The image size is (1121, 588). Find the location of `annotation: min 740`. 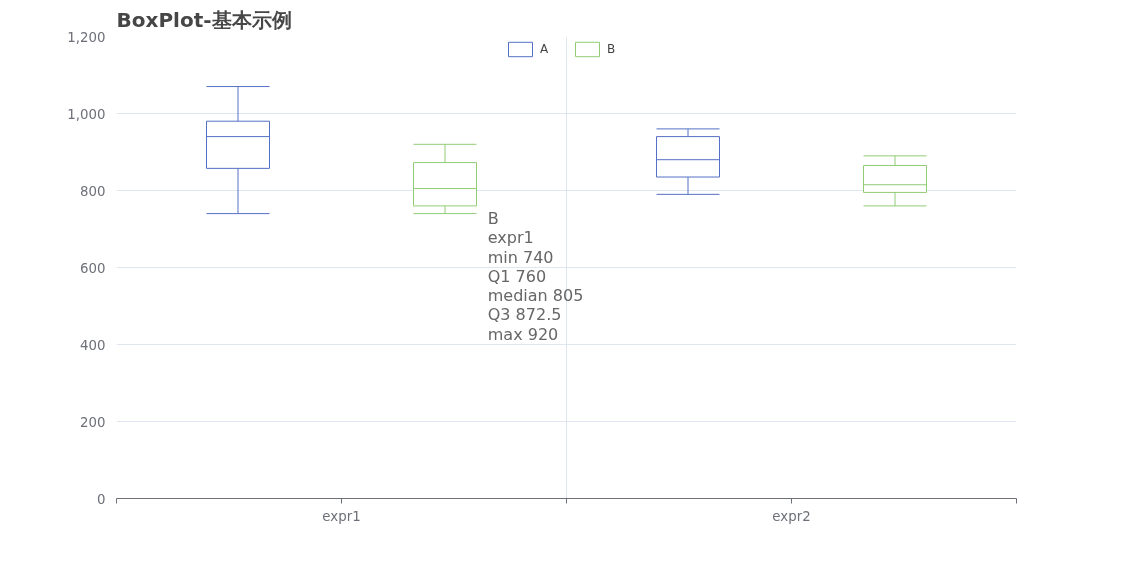

annotation: min 740 is located at coordinates (520, 257).